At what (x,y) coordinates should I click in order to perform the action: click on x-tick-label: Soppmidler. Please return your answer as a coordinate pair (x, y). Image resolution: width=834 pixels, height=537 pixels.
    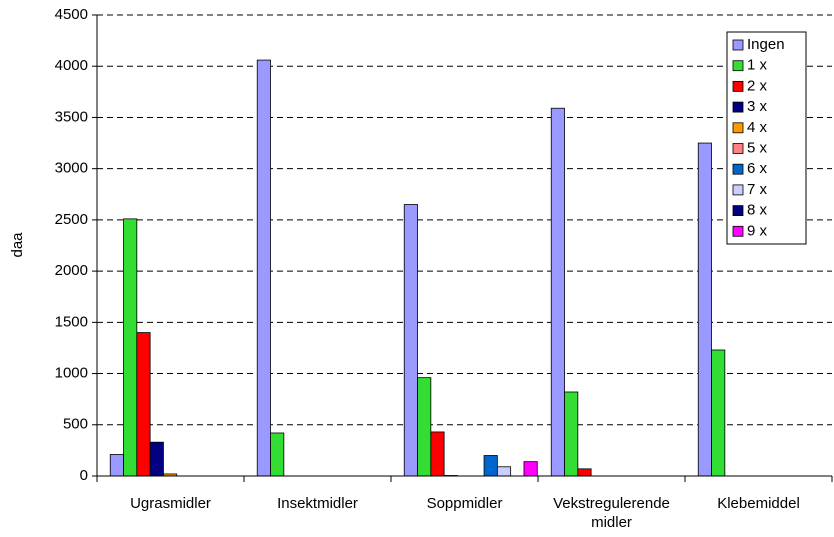
    Looking at the image, I should click on (464, 503).